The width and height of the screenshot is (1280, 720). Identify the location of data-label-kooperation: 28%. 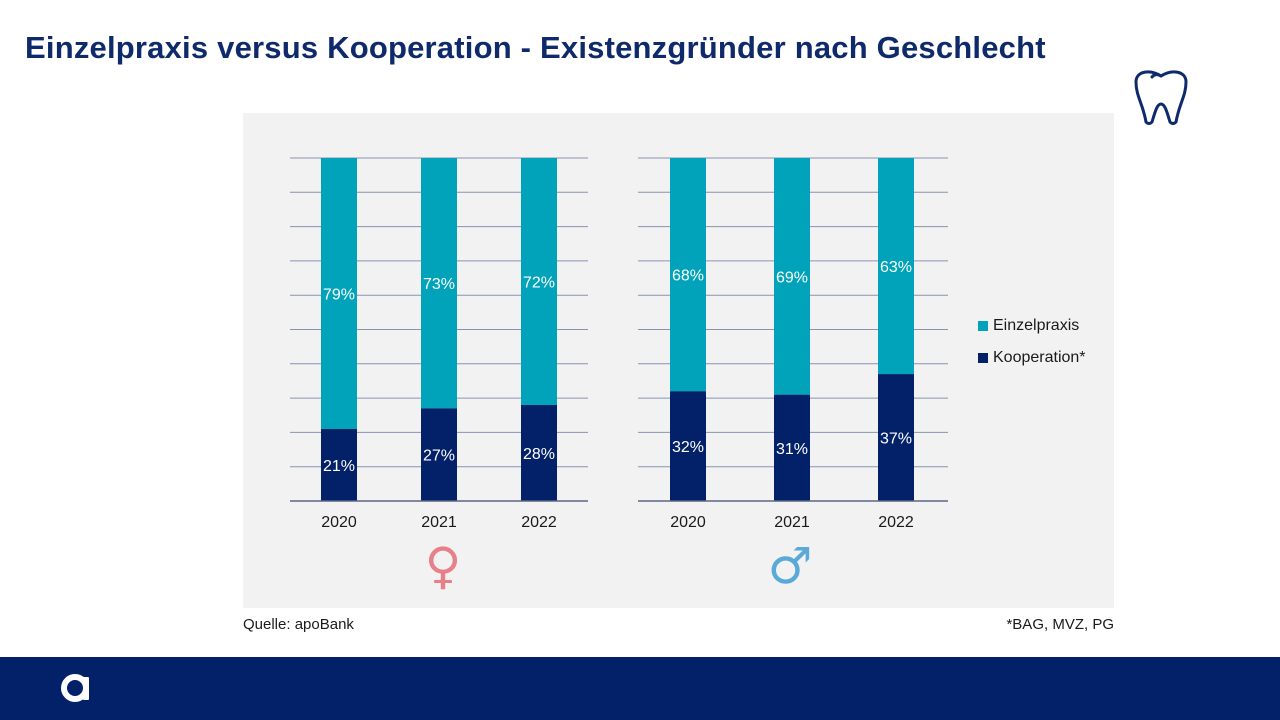
(539, 454).